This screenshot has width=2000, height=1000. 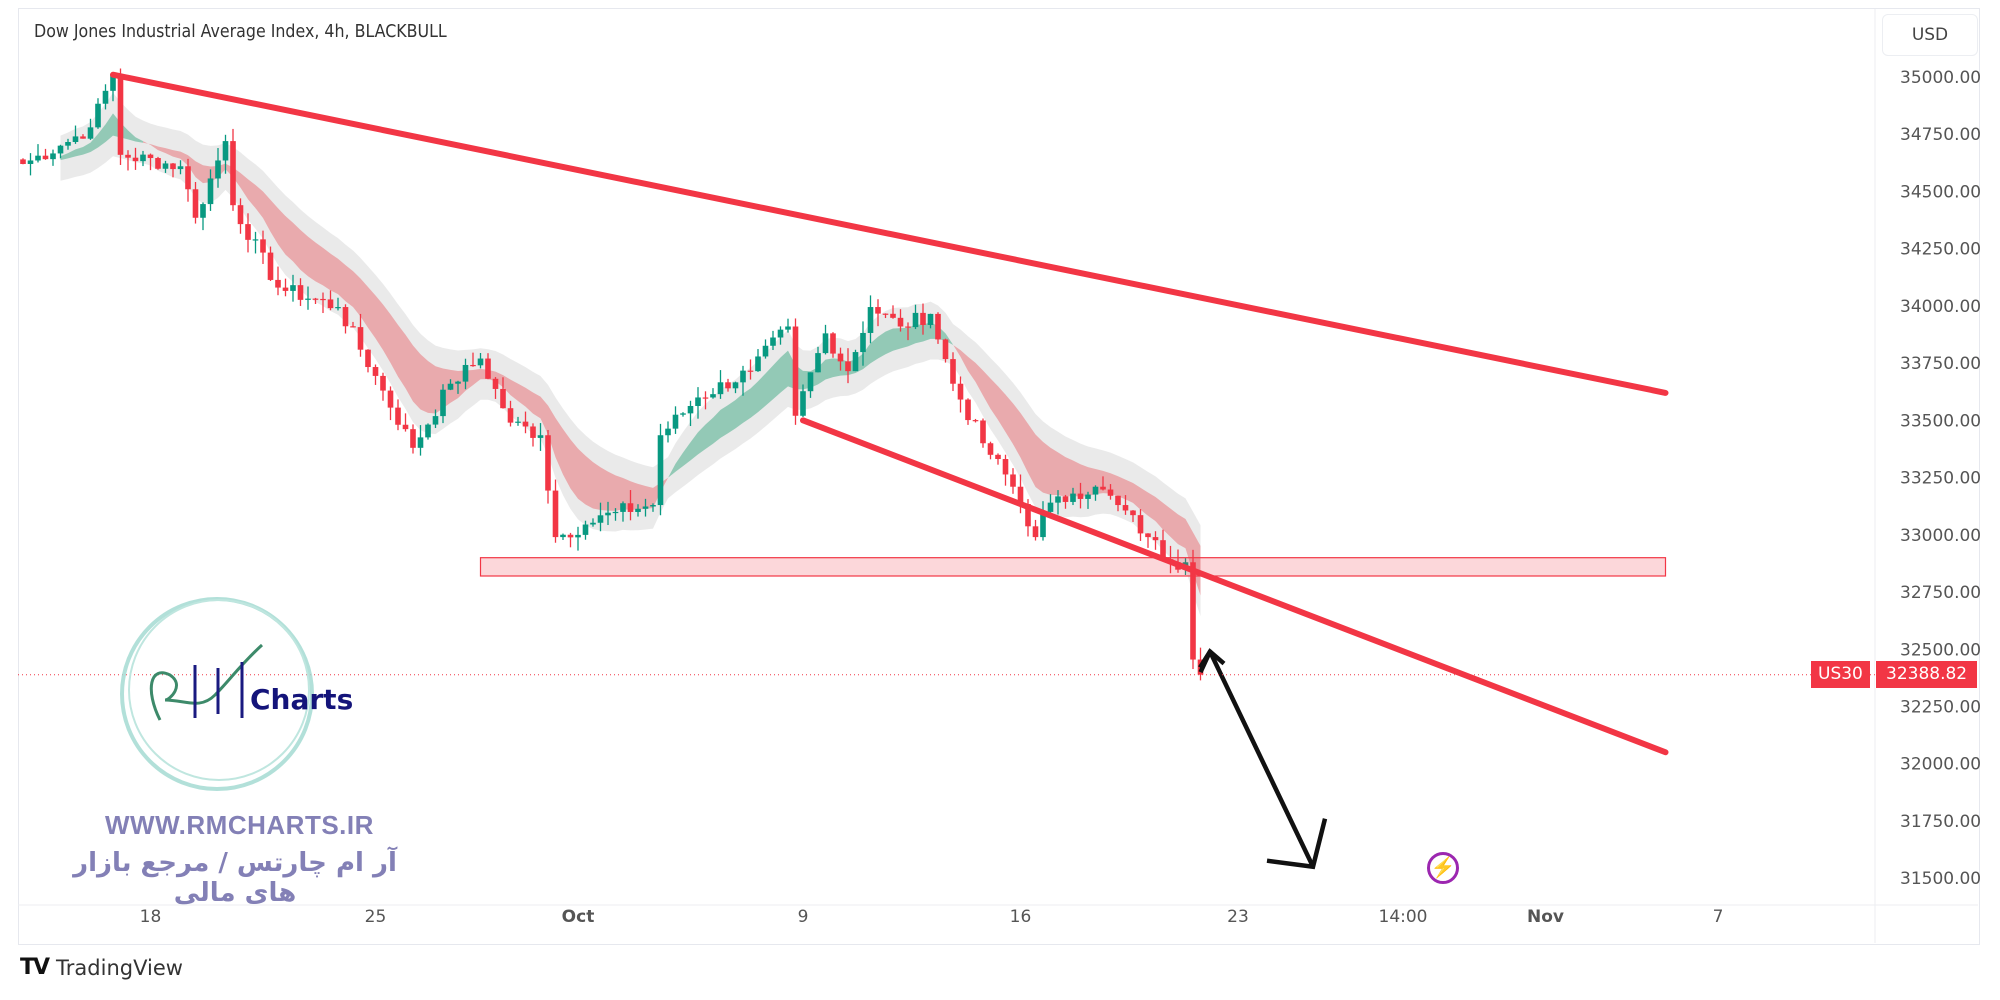 I want to click on tradingview-logo-icon: TV, so click(x=35, y=967).